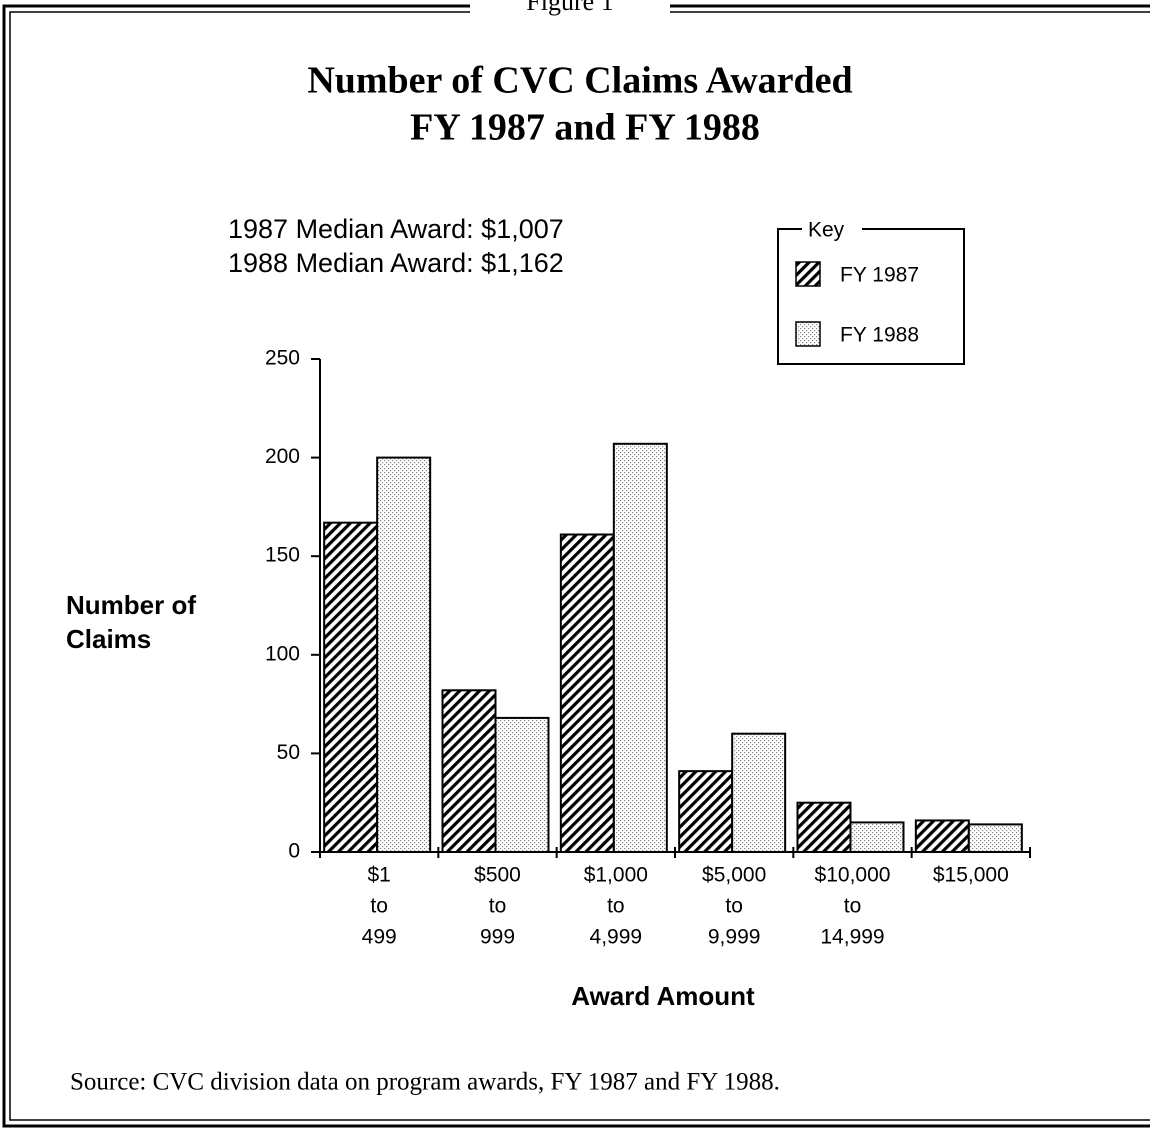 The width and height of the screenshot is (1150, 1131). I want to click on y-tick-label: 0, so click(294, 851).